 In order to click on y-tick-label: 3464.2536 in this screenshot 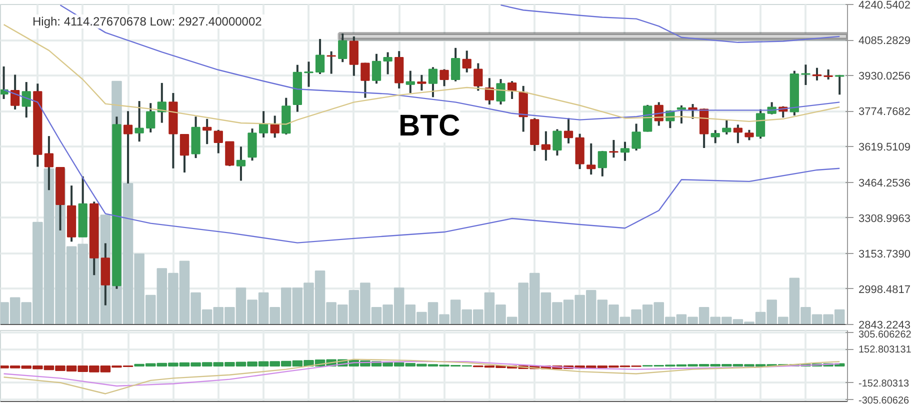, I will do `click(884, 183)`.